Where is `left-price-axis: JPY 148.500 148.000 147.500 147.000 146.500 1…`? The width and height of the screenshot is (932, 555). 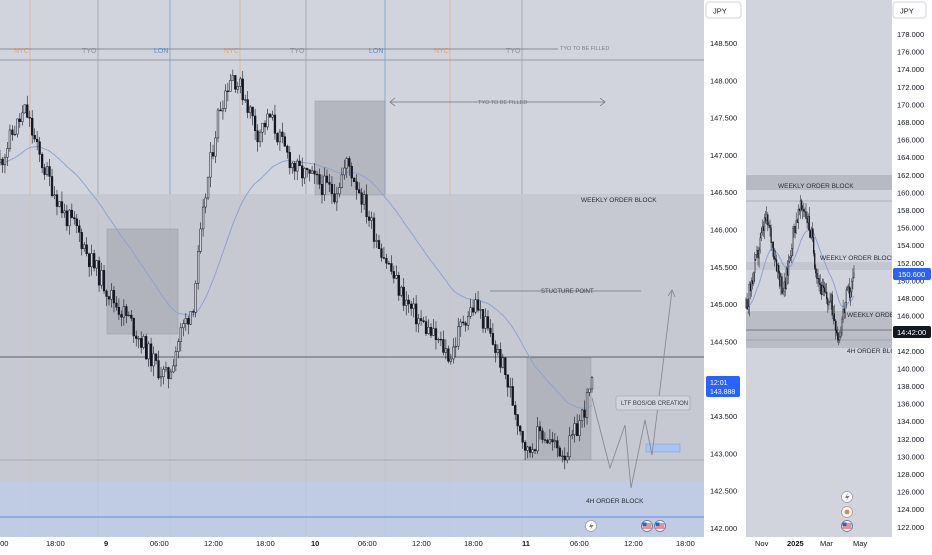 left-price-axis: JPY 148.500 148.000 147.500 147.000 146.500 1… is located at coordinates (725, 268).